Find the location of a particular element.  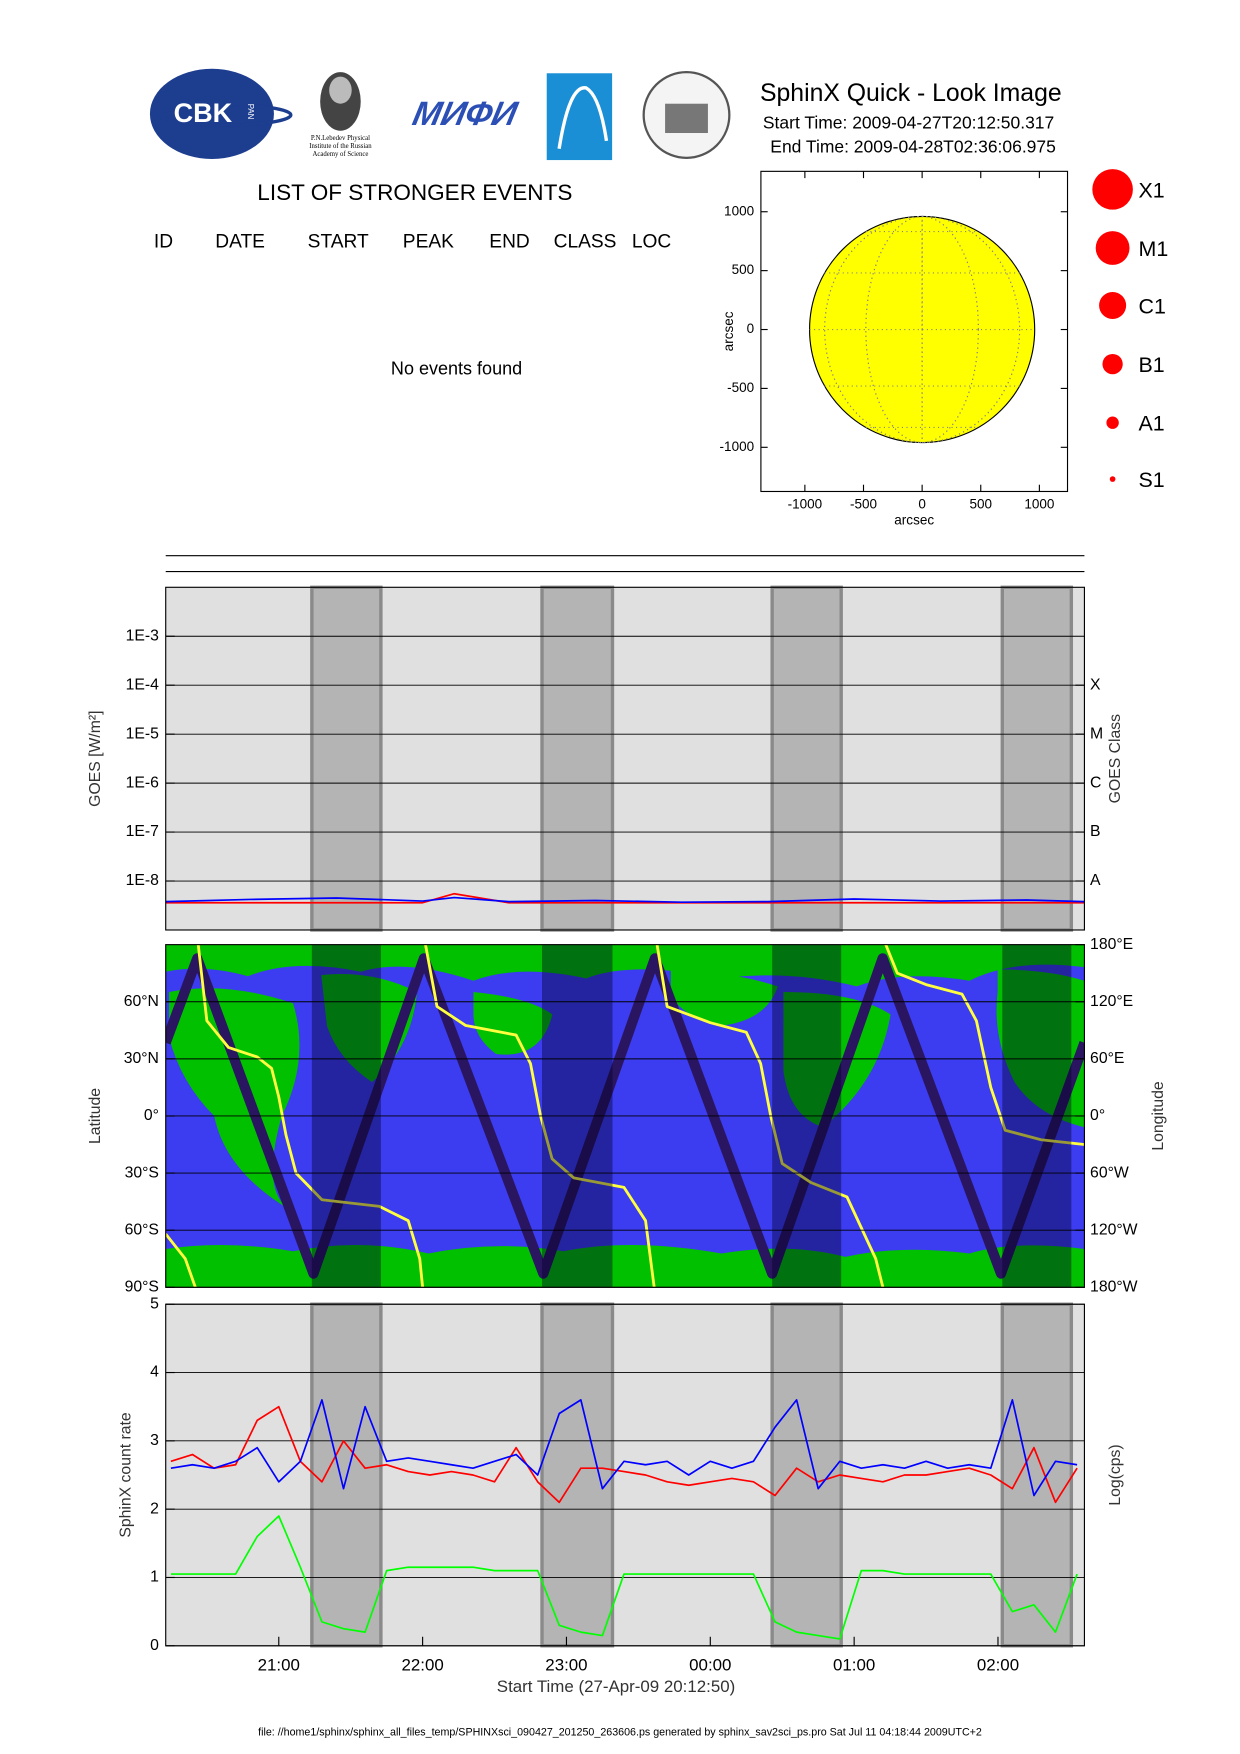

y-tick-label: 1E-5 is located at coordinates (143, 733).